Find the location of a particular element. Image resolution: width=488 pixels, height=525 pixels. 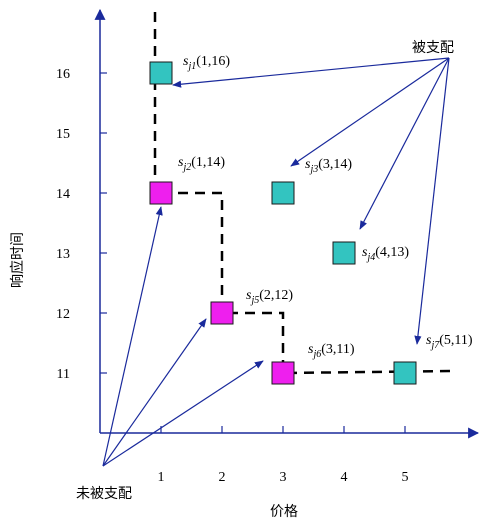

point-label-j2: sj2(1,14) is located at coordinates (201, 164).